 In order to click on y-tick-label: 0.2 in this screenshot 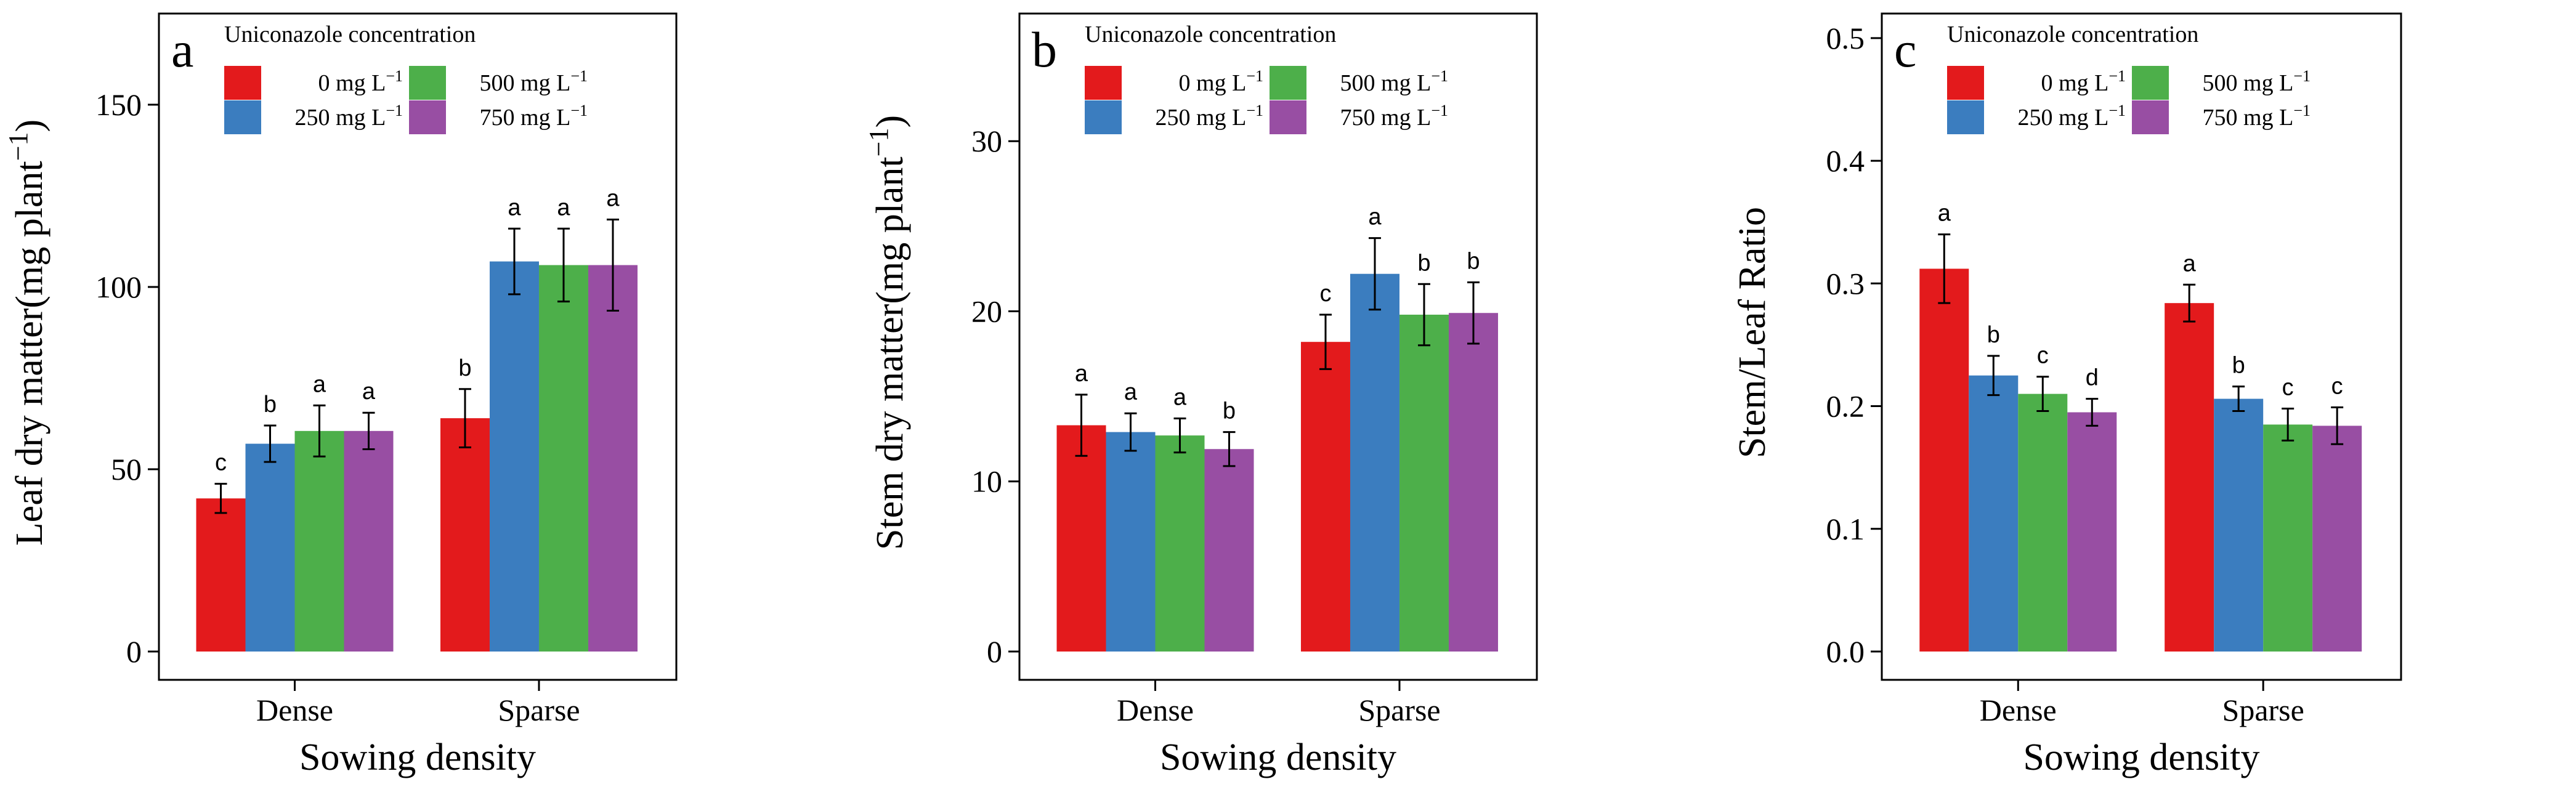, I will do `click(1845, 407)`.